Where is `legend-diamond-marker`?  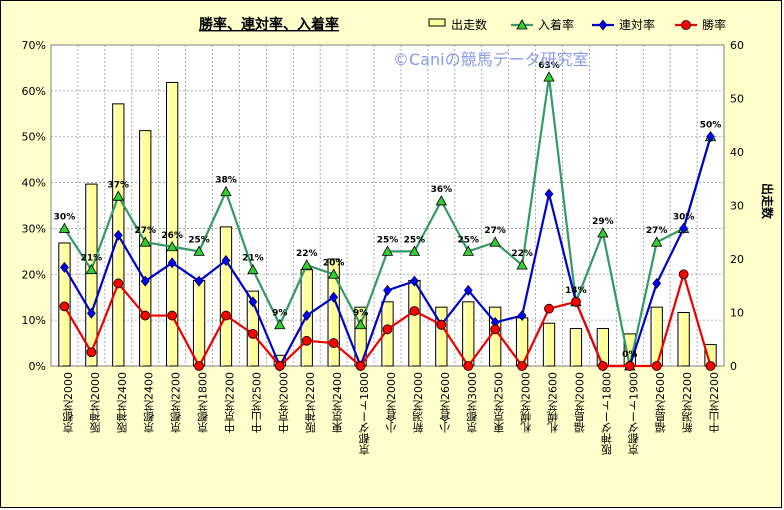
legend-diamond-marker is located at coordinates (603, 25).